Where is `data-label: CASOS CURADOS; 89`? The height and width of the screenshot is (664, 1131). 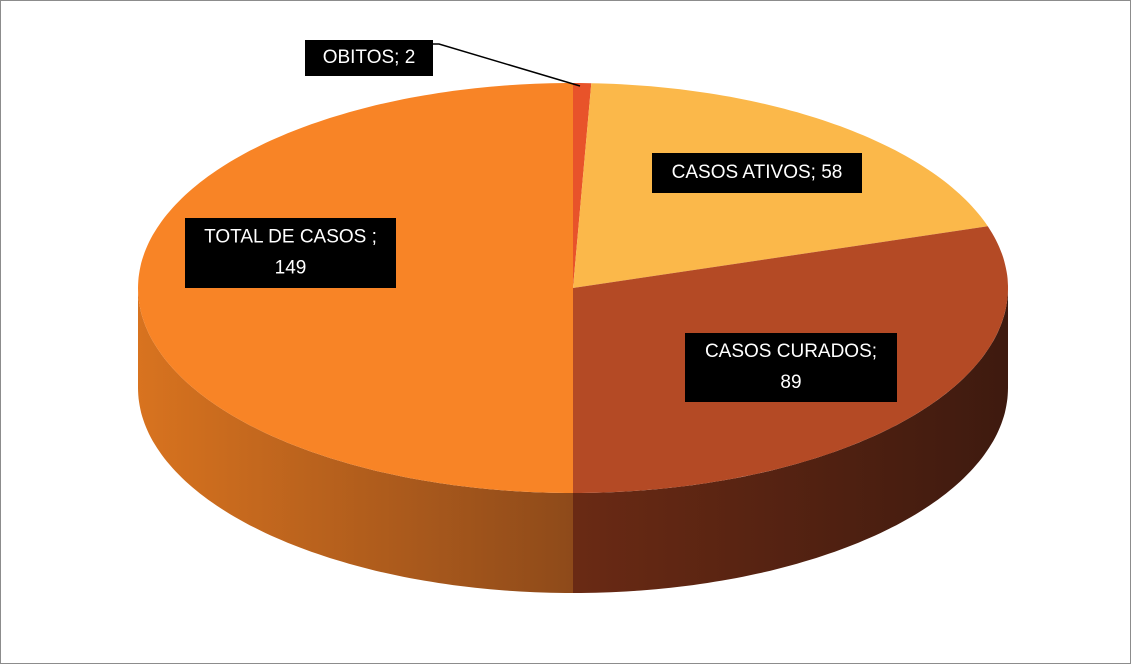 data-label: CASOS CURADOS; 89 is located at coordinates (791, 367).